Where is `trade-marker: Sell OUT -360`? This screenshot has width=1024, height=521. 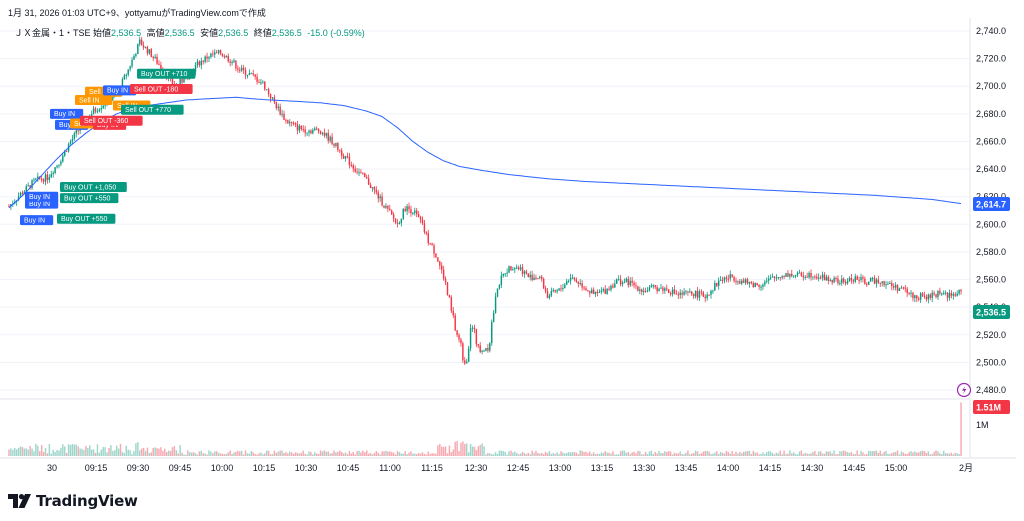
trade-marker: Sell OUT -360 is located at coordinates (111, 120).